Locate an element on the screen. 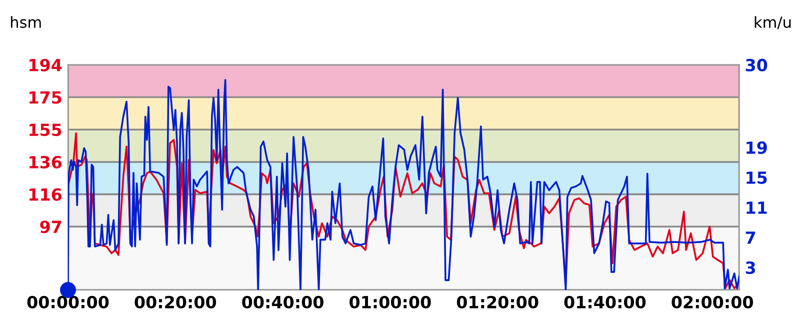 The width and height of the screenshot is (800, 336). x-tick-label: 00:40:00 is located at coordinates (283, 302).